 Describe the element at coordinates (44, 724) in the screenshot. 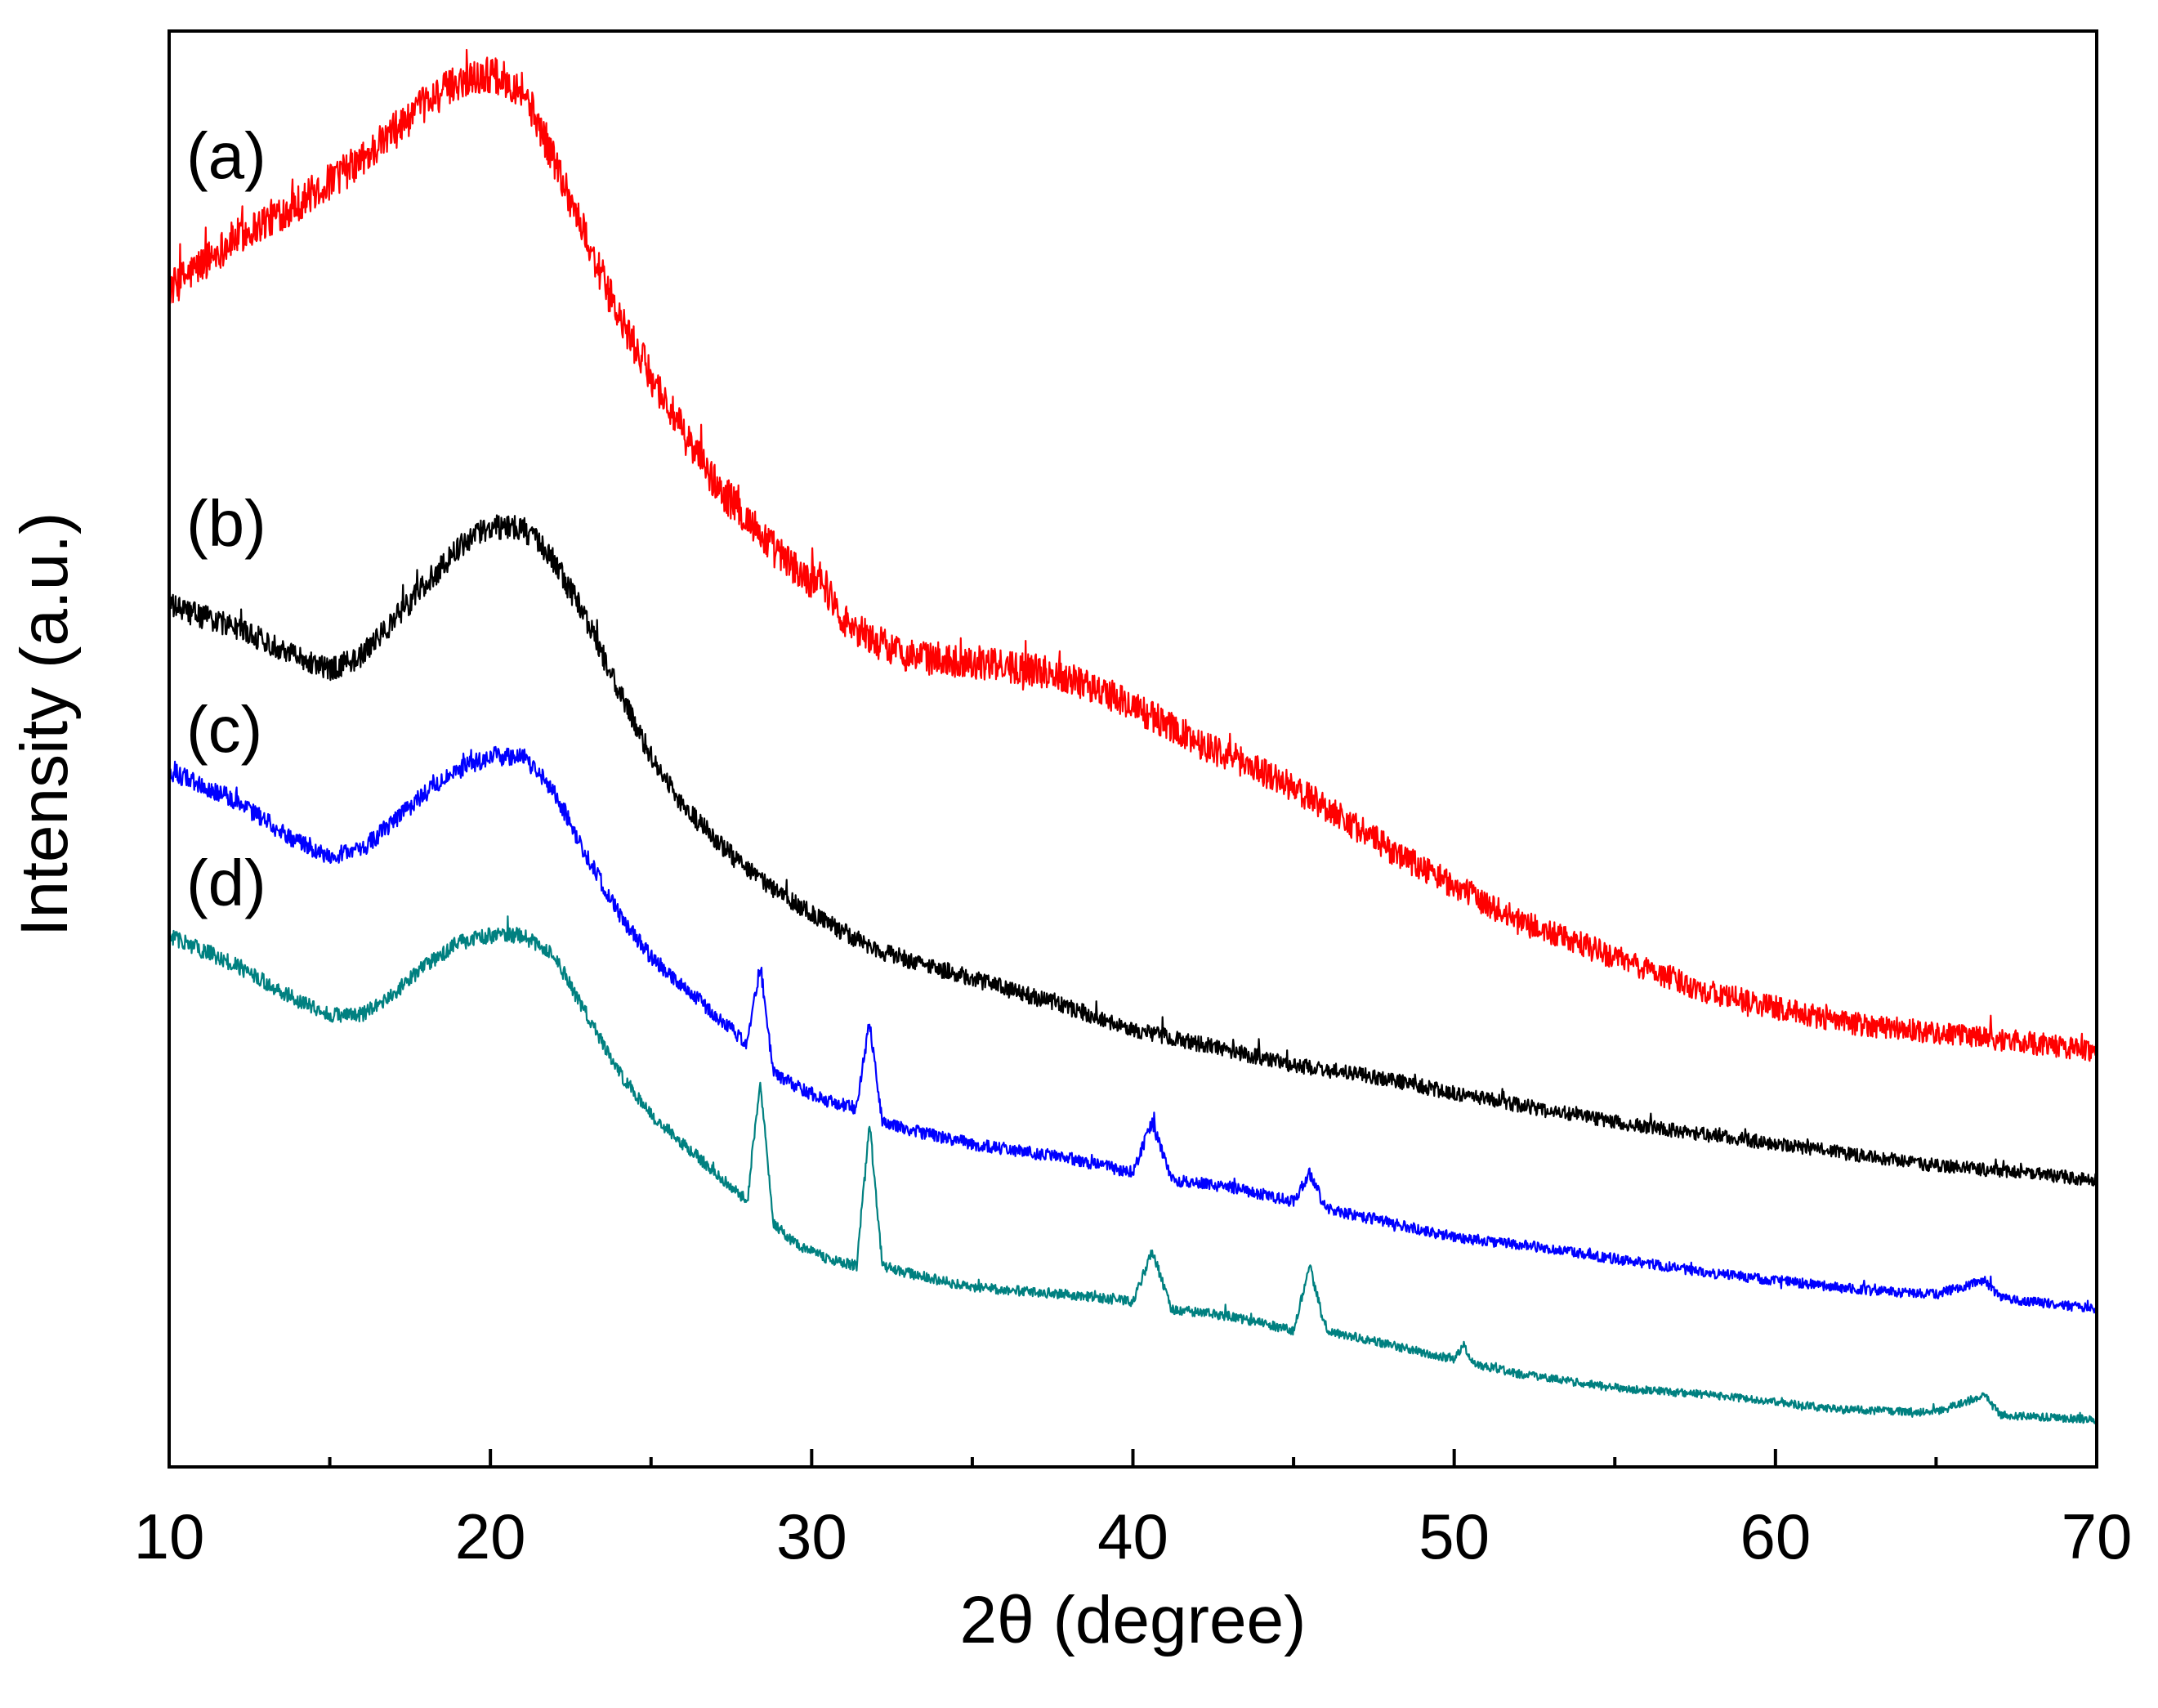

I see `y-axis-title: Intensity (a.u.)` at that location.